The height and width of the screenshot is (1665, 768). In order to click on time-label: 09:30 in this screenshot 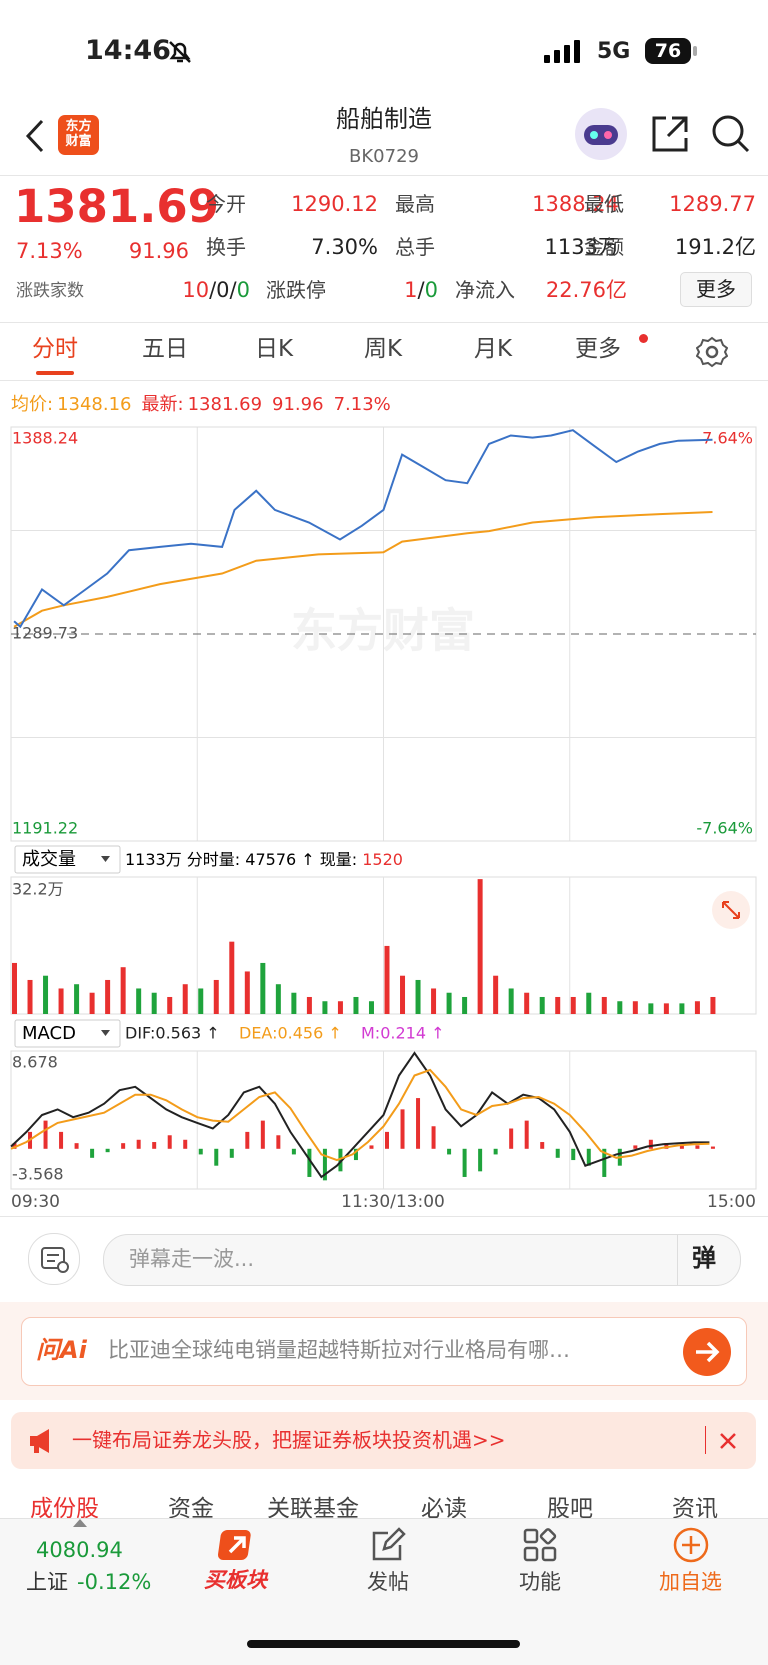, I will do `click(35, 1202)`.